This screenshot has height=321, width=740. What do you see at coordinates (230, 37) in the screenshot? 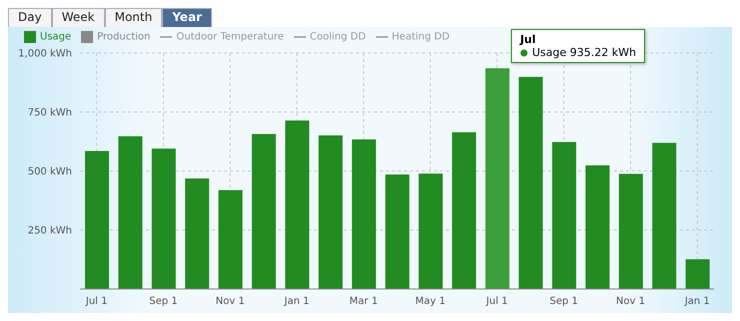
I see `legend-label: Outdoor Temperature` at bounding box center [230, 37].